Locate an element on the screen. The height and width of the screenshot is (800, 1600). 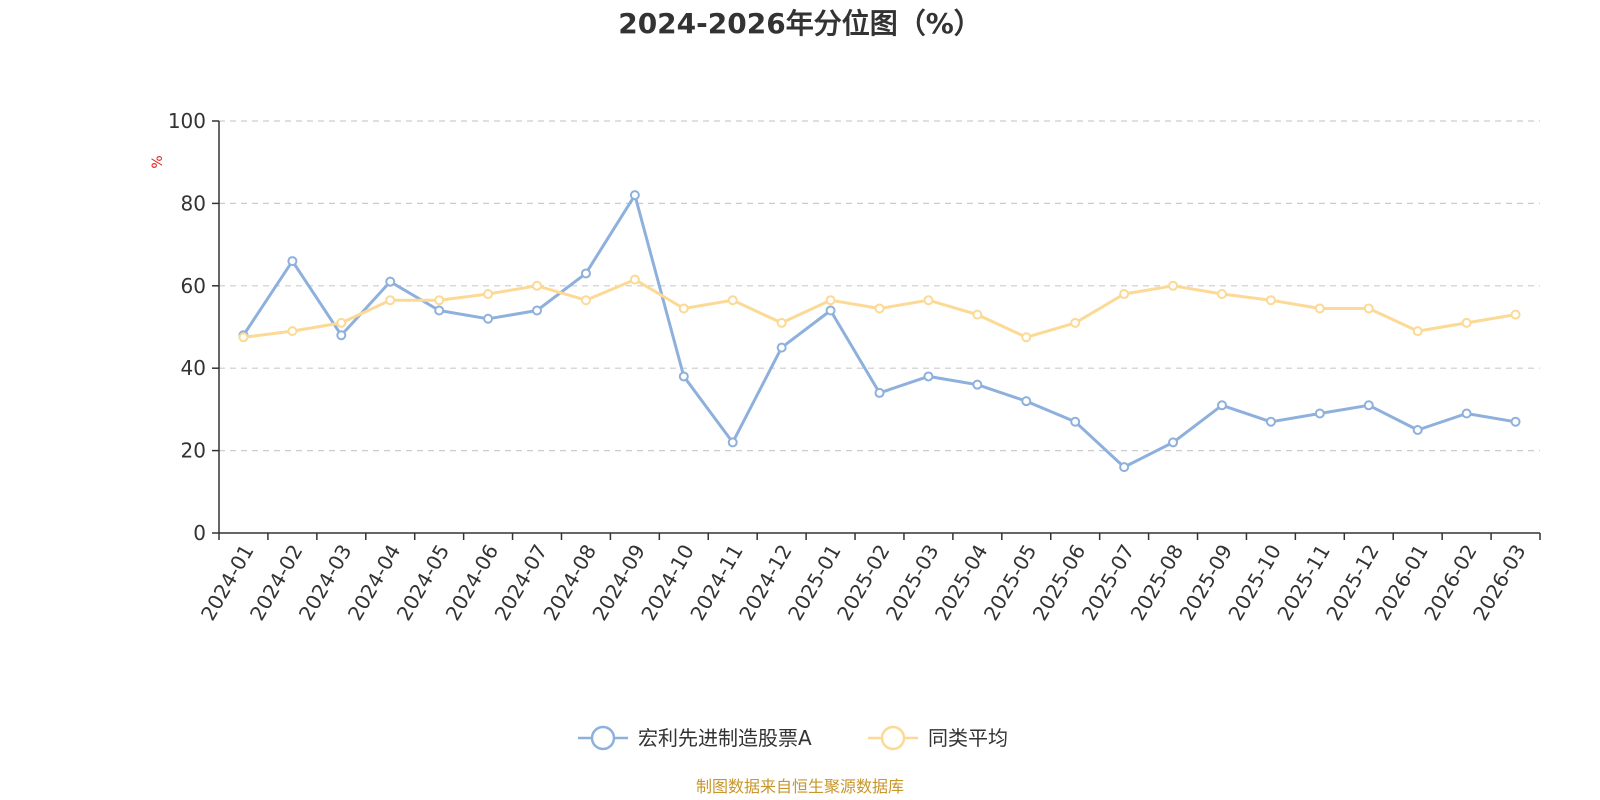
legend: 宏利先进制造股票A 同类平均 is located at coordinates (793, 738).